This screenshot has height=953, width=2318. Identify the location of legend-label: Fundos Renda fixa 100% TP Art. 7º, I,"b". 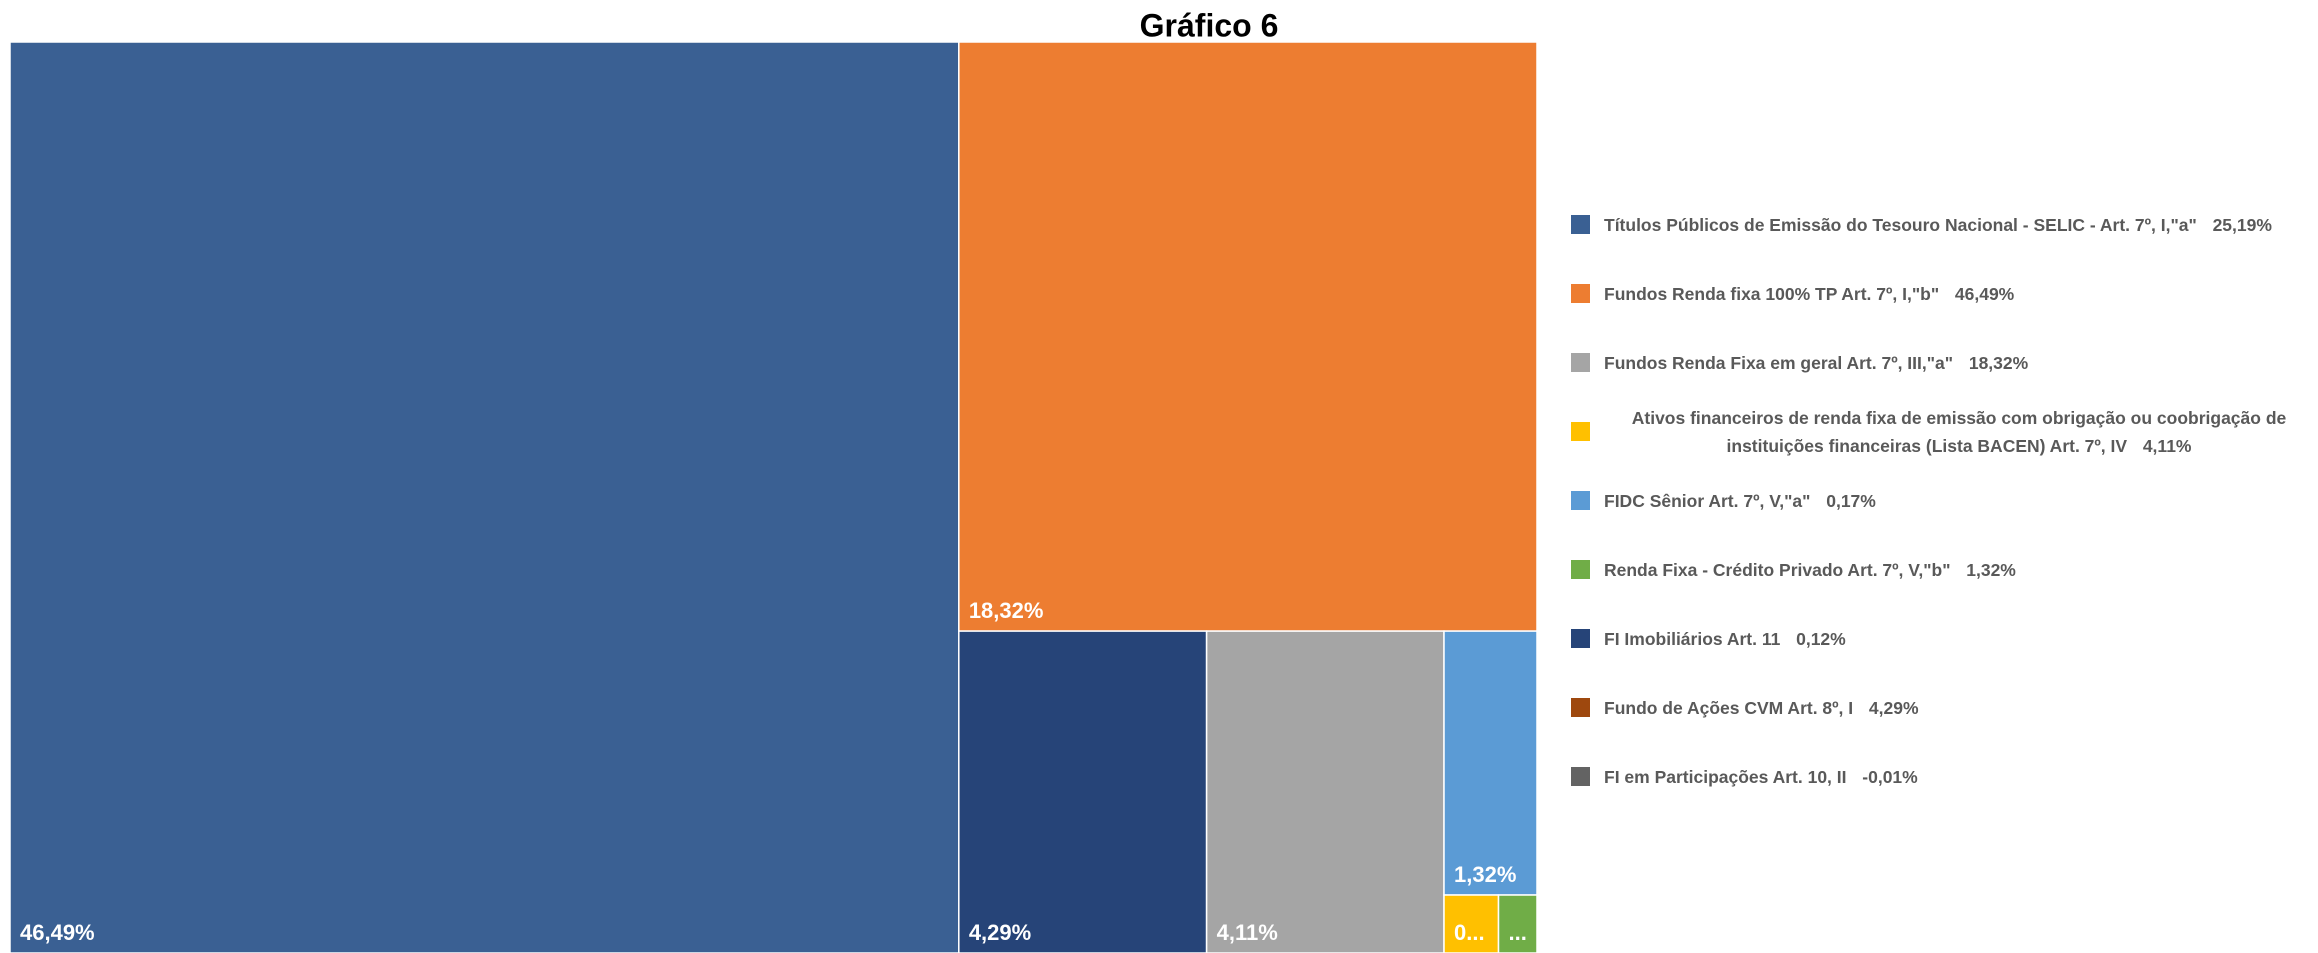
(1772, 293).